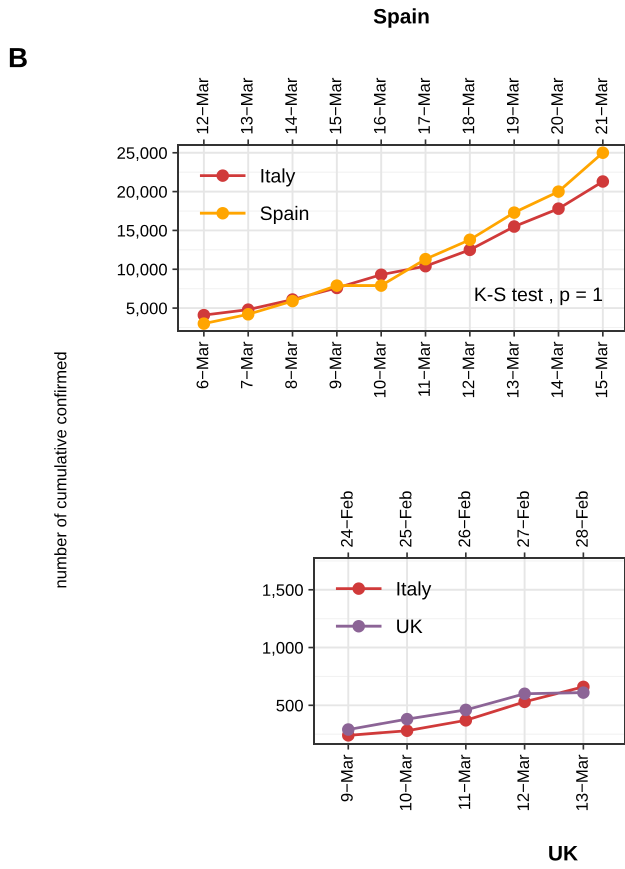  What do you see at coordinates (512, 106) in the screenshot?
I see `x2-tick-label: 19−Mar` at bounding box center [512, 106].